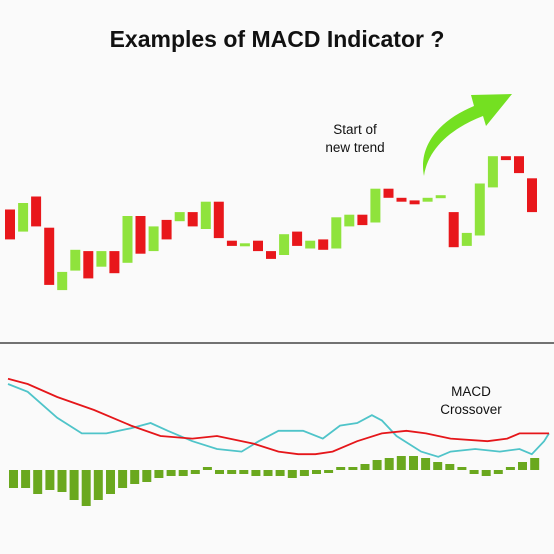  What do you see at coordinates (274, 481) in the screenshot?
I see `macd-histogram` at bounding box center [274, 481].